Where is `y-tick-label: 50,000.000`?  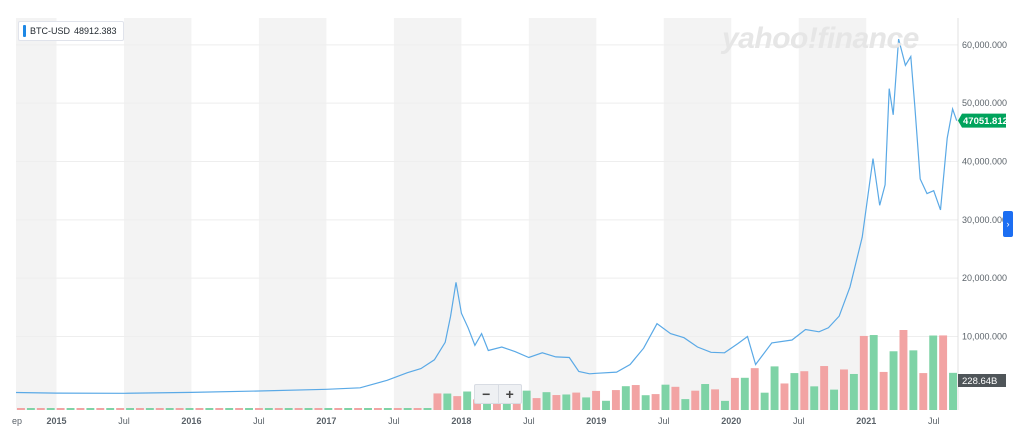
y-tick-label: 50,000.000 is located at coordinates (984, 103).